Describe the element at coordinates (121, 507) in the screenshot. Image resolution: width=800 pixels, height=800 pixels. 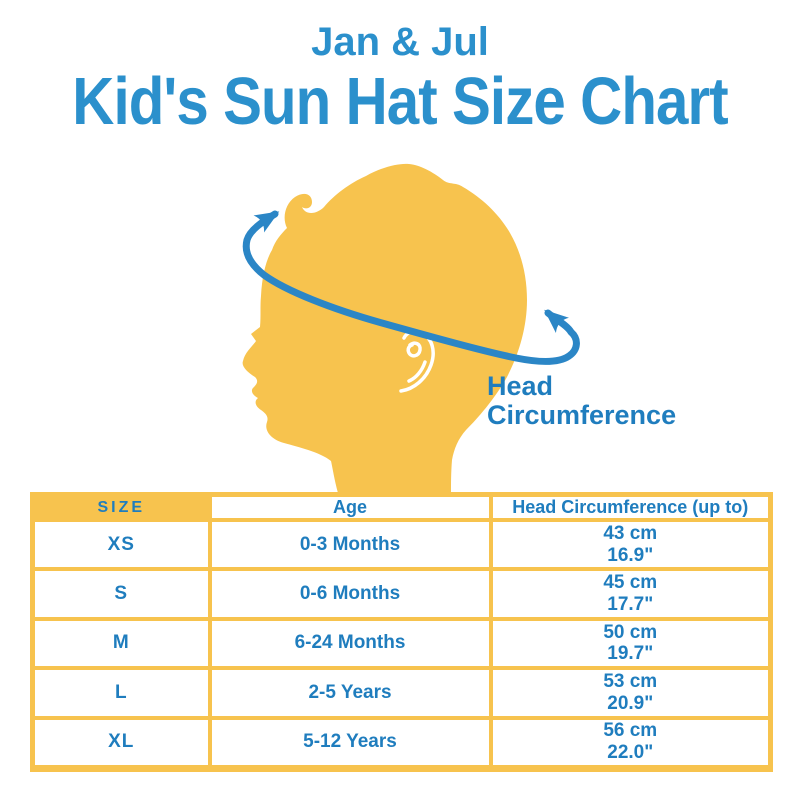
I see `column-header-size: SIZE` at that location.